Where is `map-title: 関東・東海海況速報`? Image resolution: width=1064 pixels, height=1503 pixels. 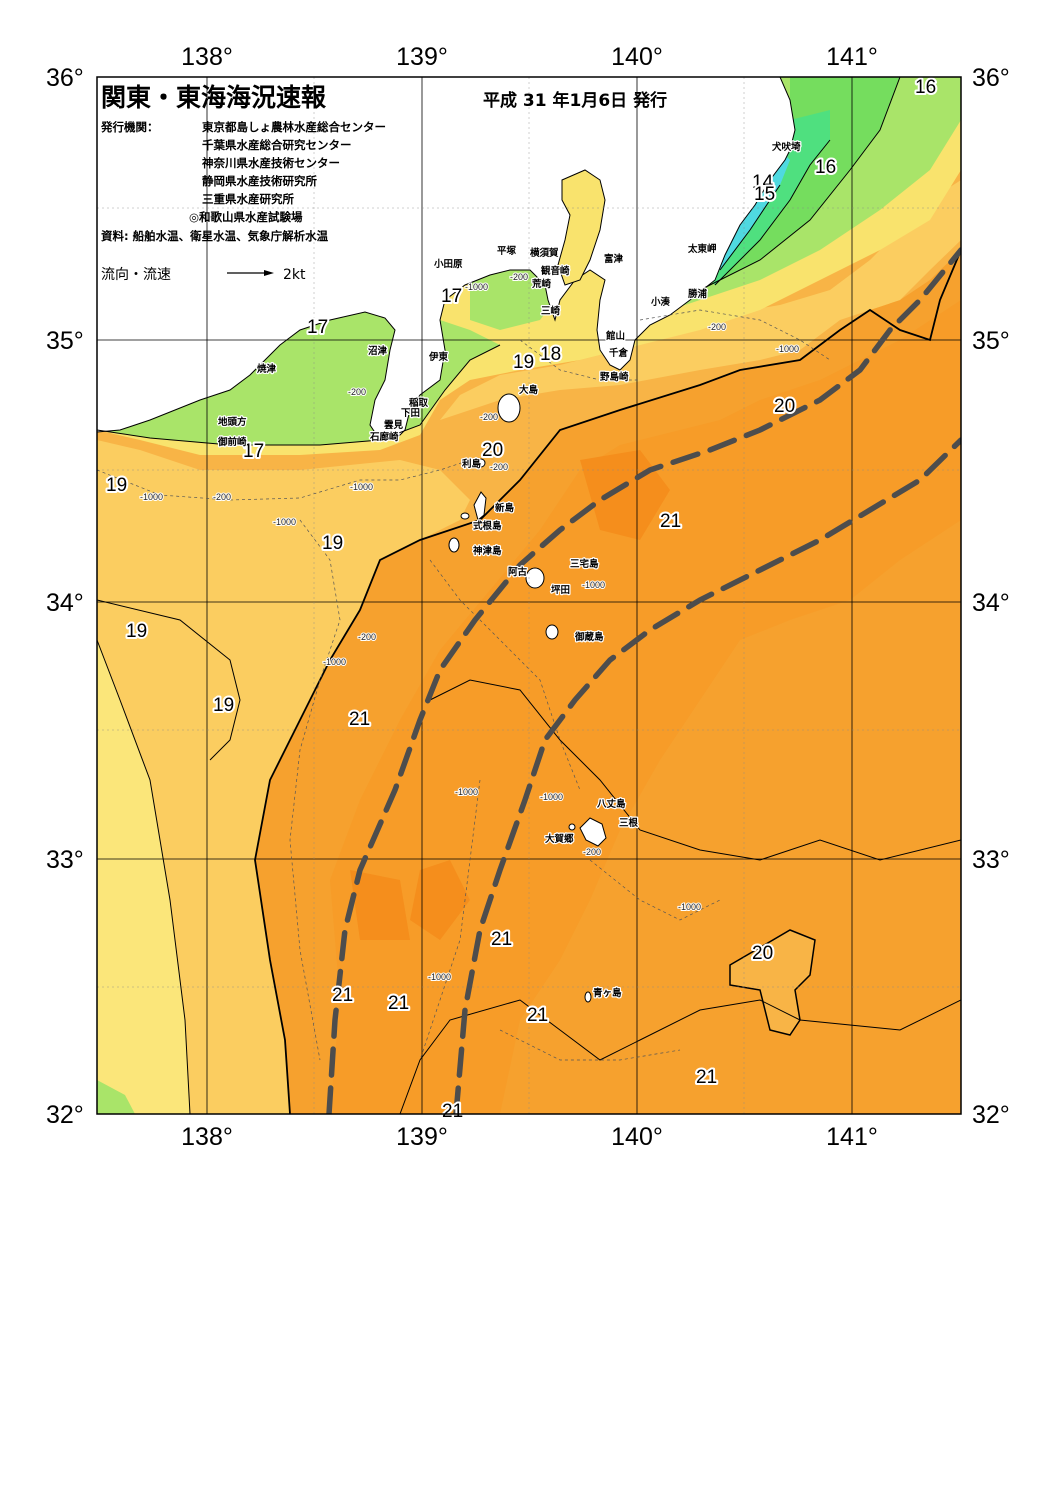
map-title: 関東・東海海況速報 is located at coordinates (214, 97).